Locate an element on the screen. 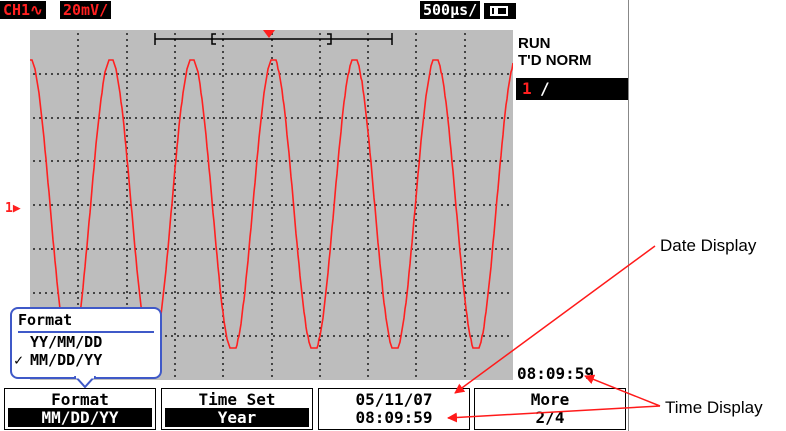 Image resolution: width=786 pixels, height=431 pixels. time-set-softkey: Time Set Year is located at coordinates (237, 409).